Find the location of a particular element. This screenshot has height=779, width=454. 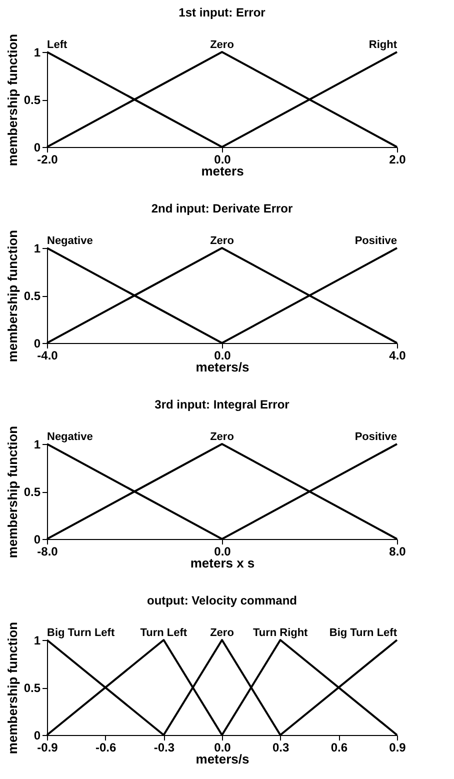

series-label: Turn Right is located at coordinates (280, 633).